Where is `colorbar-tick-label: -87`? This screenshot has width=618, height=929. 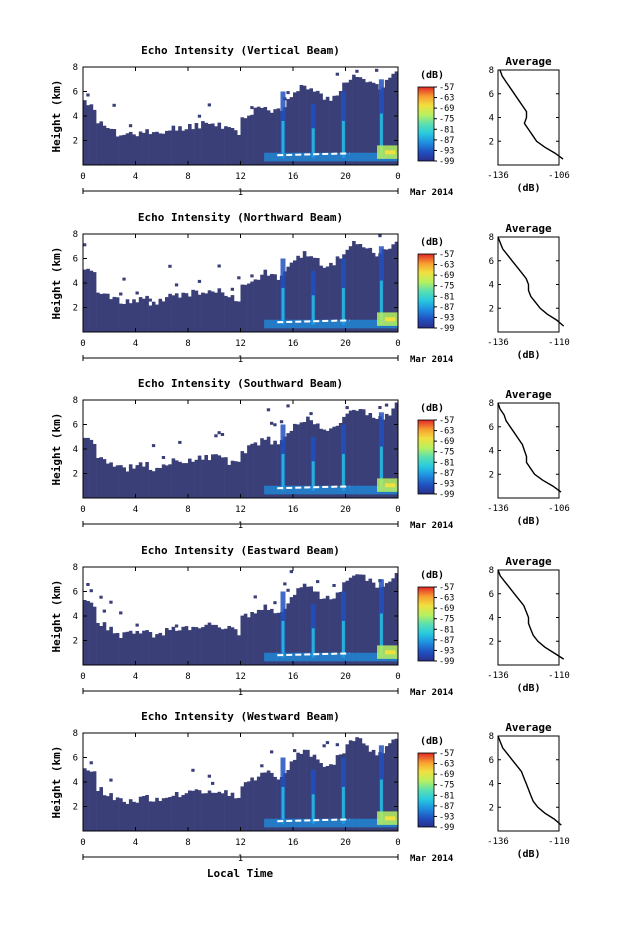 colorbar-tick-label: -87 is located at coordinates (446, 807).